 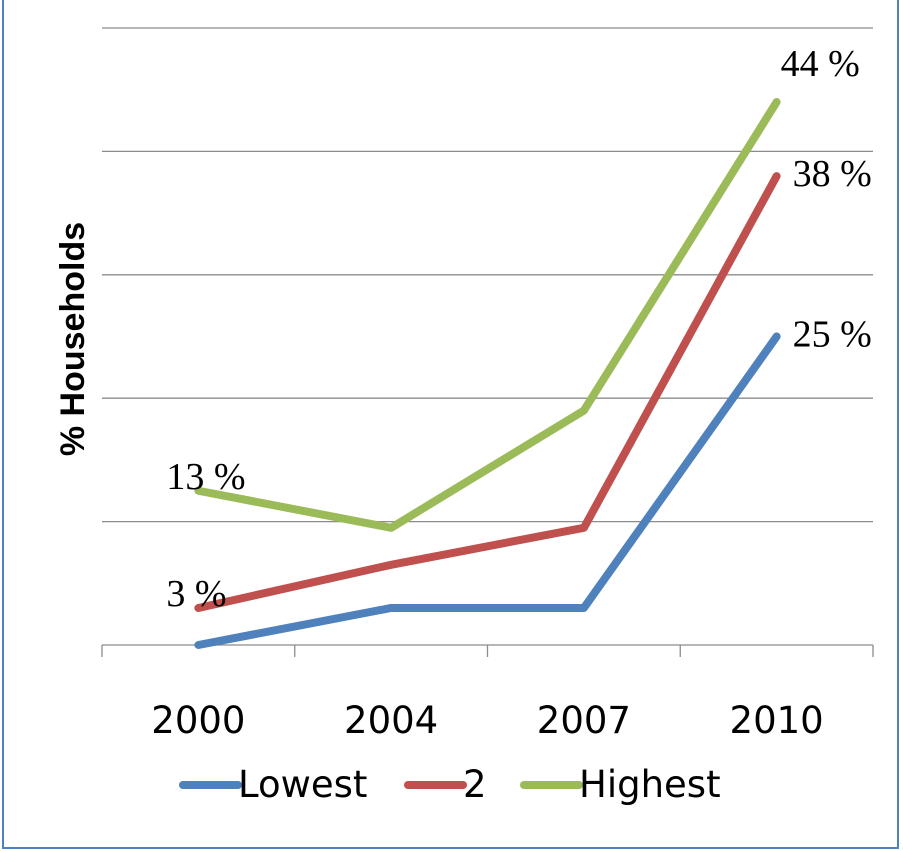 I want to click on legend-label: Lowest, so click(x=302, y=784).